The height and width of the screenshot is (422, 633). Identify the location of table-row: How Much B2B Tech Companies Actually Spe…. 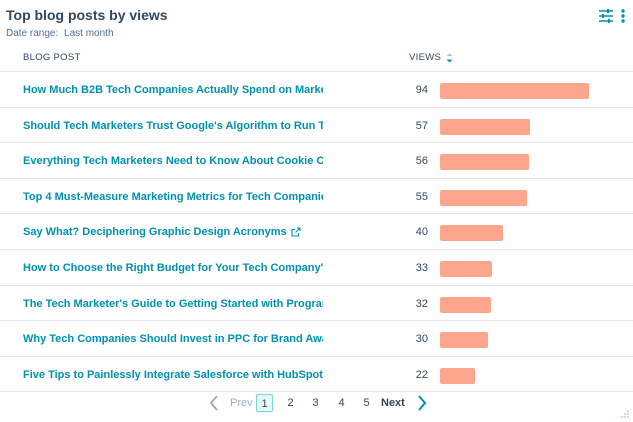
(316, 90).